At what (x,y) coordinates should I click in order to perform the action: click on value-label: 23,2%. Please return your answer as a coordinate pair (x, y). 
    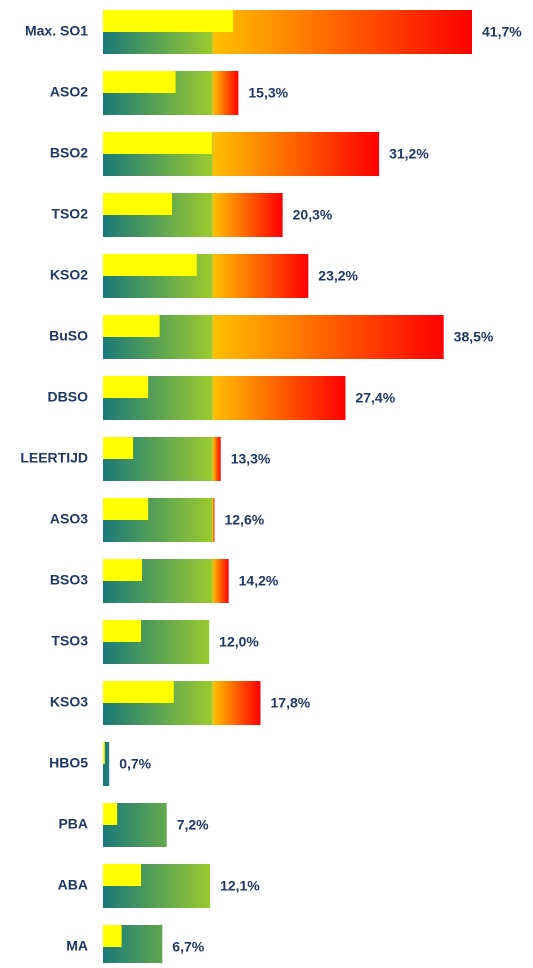
    Looking at the image, I should click on (338, 276).